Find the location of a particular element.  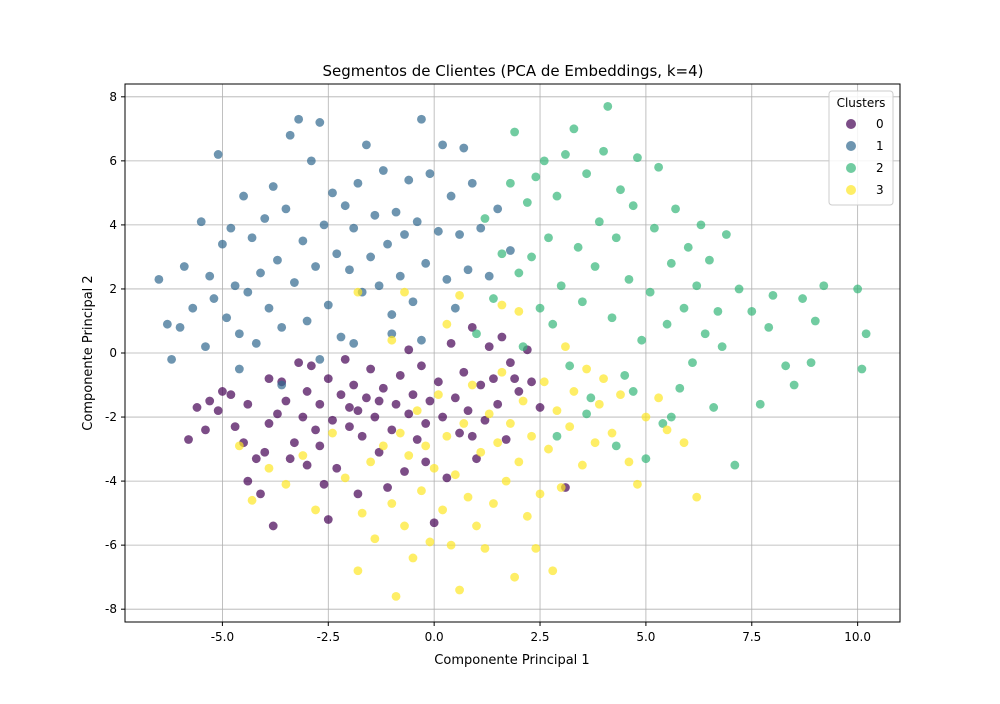

x-tick-label: -2.5 is located at coordinates (328, 637).